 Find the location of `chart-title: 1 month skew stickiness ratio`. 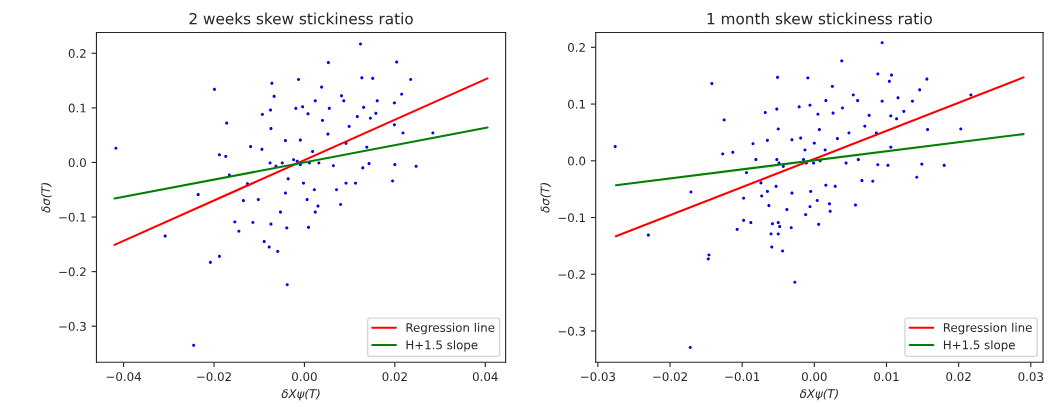

chart-title: 1 month skew stickiness ratio is located at coordinates (819, 18).